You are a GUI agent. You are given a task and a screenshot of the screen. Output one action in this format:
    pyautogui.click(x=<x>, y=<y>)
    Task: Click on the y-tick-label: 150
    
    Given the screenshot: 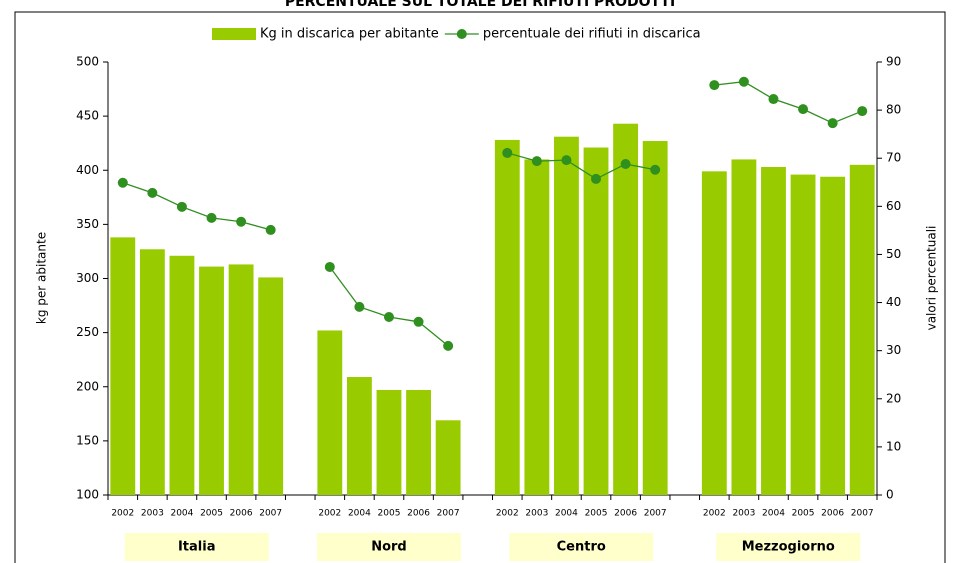 What is the action you would take?
    pyautogui.click(x=87, y=440)
    